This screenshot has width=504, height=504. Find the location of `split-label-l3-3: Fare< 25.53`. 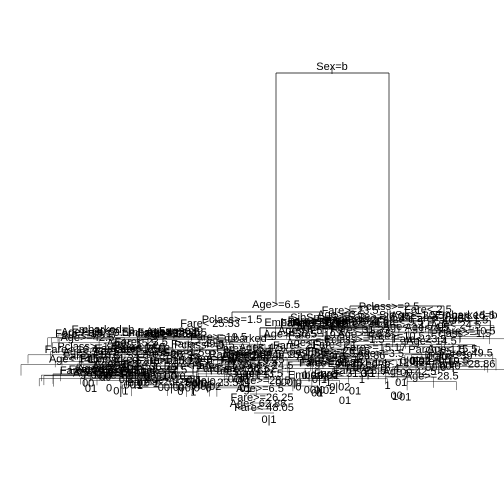

split-label-l3-3: Fare< 25.53 is located at coordinates (210, 324).